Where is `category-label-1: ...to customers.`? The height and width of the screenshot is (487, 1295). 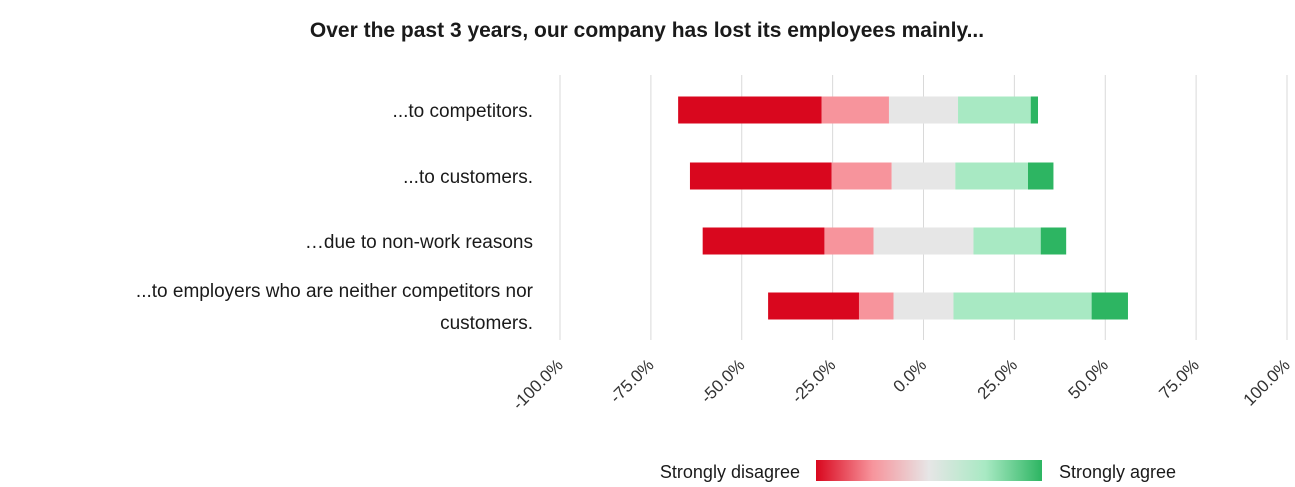
category-label-1: ...to customers. is located at coordinates (468, 177).